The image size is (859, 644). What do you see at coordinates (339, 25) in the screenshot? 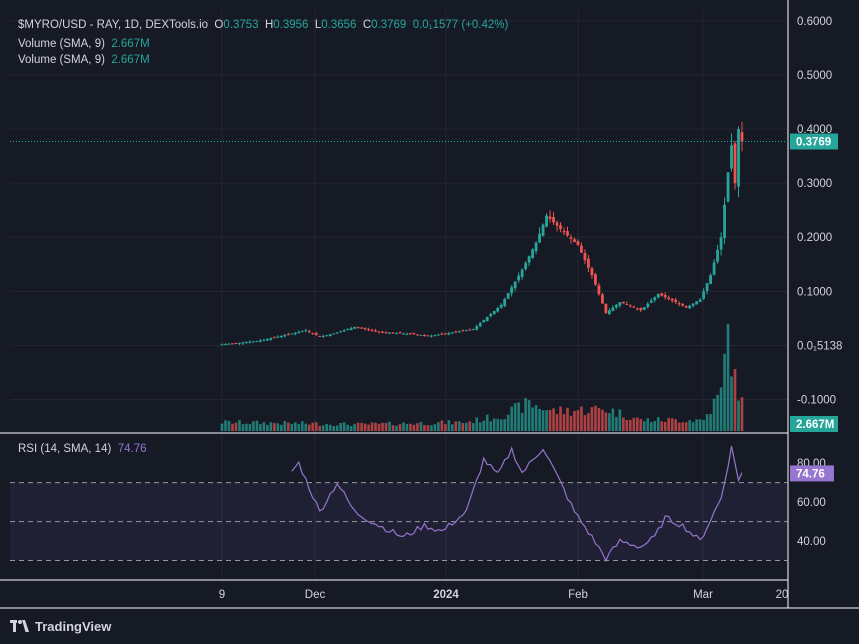
I see `low-value: 0.3656` at bounding box center [339, 25].